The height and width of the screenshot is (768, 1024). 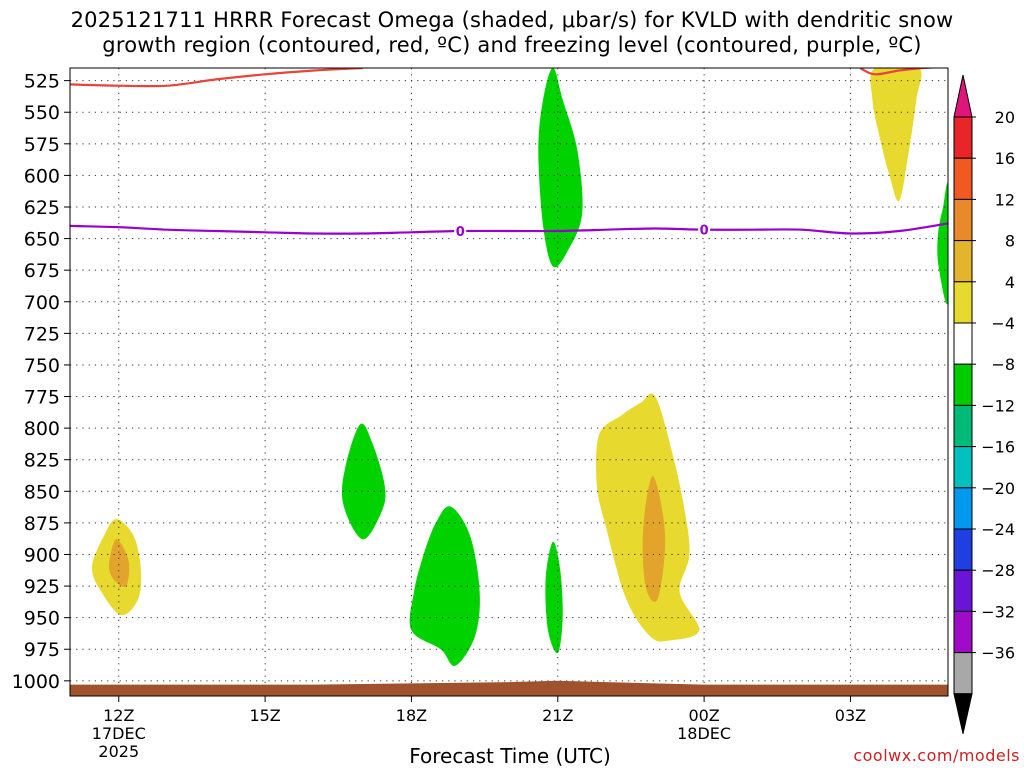 I want to click on x-tick-label-0-1: 17DEC, so click(x=119, y=733).